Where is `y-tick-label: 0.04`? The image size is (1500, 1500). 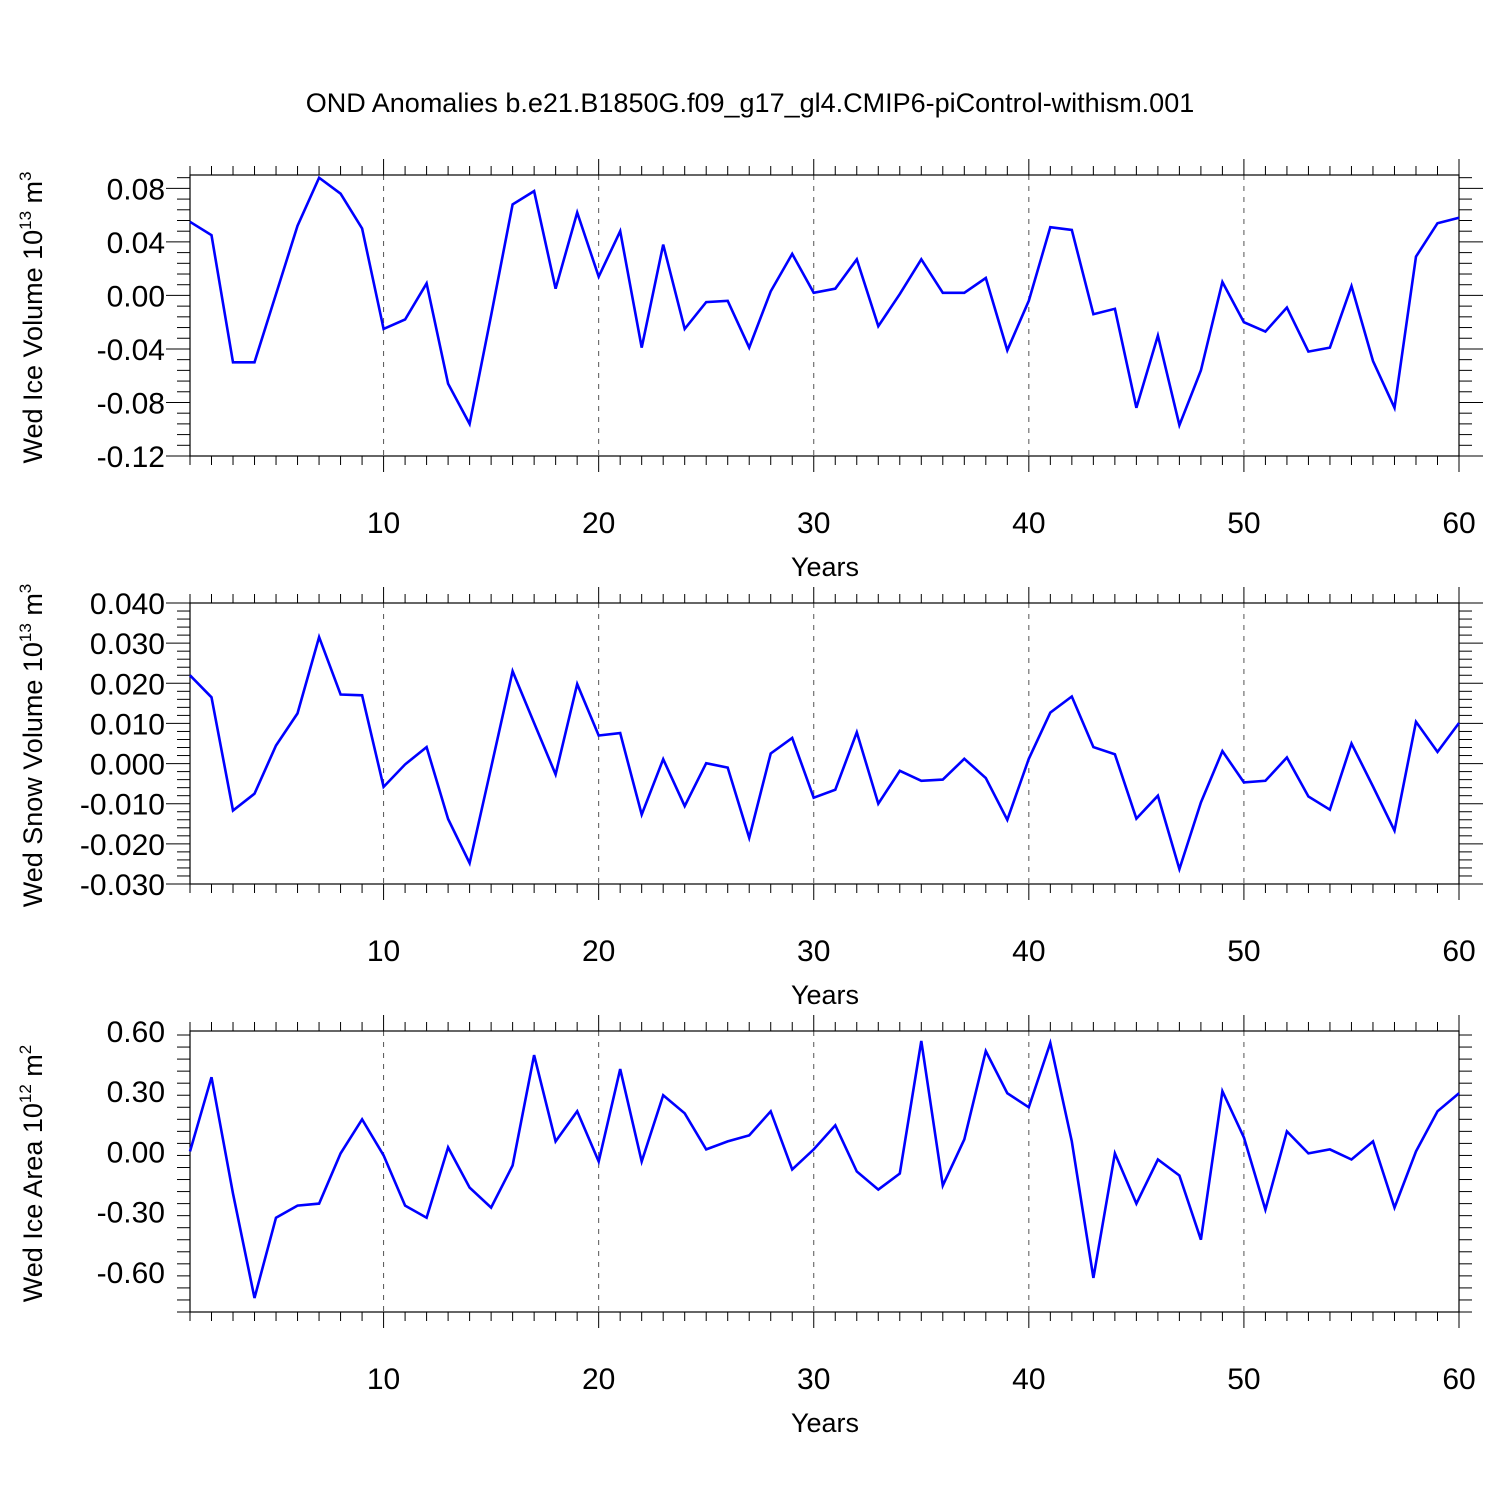
y-tick-label: 0.04 is located at coordinates (136, 243).